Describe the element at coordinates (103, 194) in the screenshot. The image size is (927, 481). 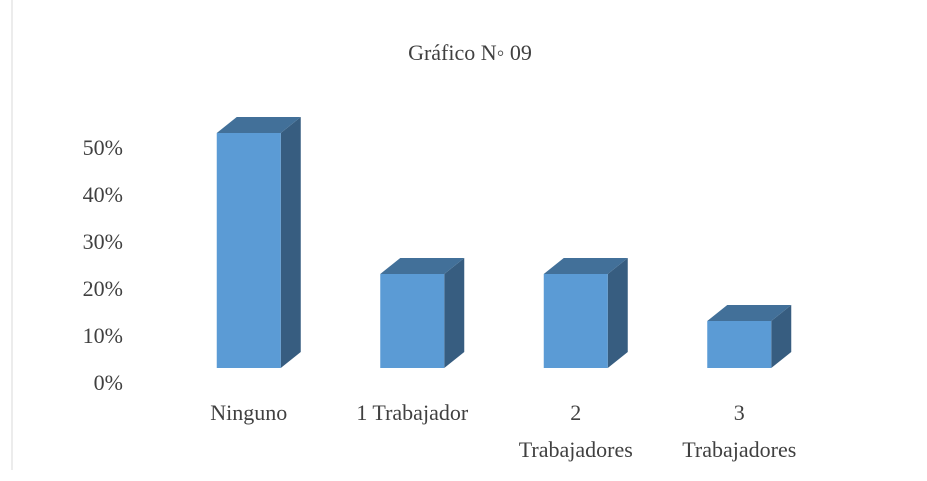
I see `y-tick-label: 40%` at that location.